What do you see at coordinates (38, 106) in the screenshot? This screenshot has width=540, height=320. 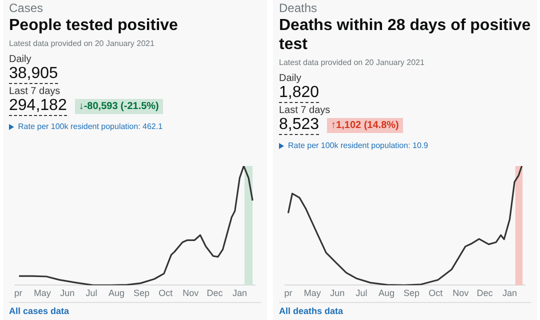 I see `text: 294,182` at bounding box center [38, 106].